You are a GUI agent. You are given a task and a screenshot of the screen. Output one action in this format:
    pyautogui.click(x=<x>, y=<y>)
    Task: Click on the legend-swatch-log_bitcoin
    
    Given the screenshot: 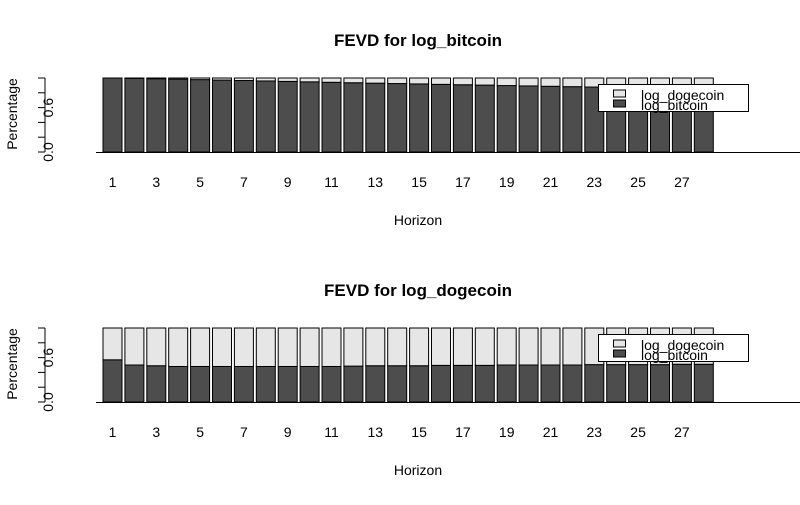 What is the action you would take?
    pyautogui.click(x=620, y=353)
    